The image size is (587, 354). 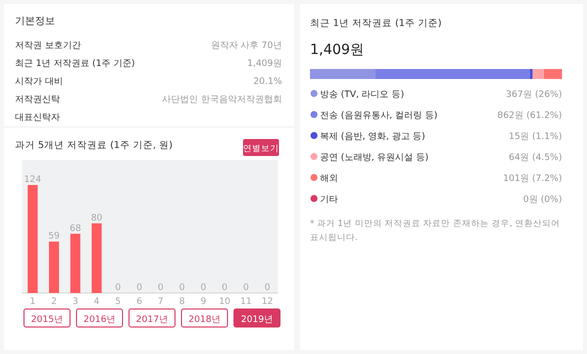 I want to click on text: 101원 (7.2%), so click(x=532, y=179).